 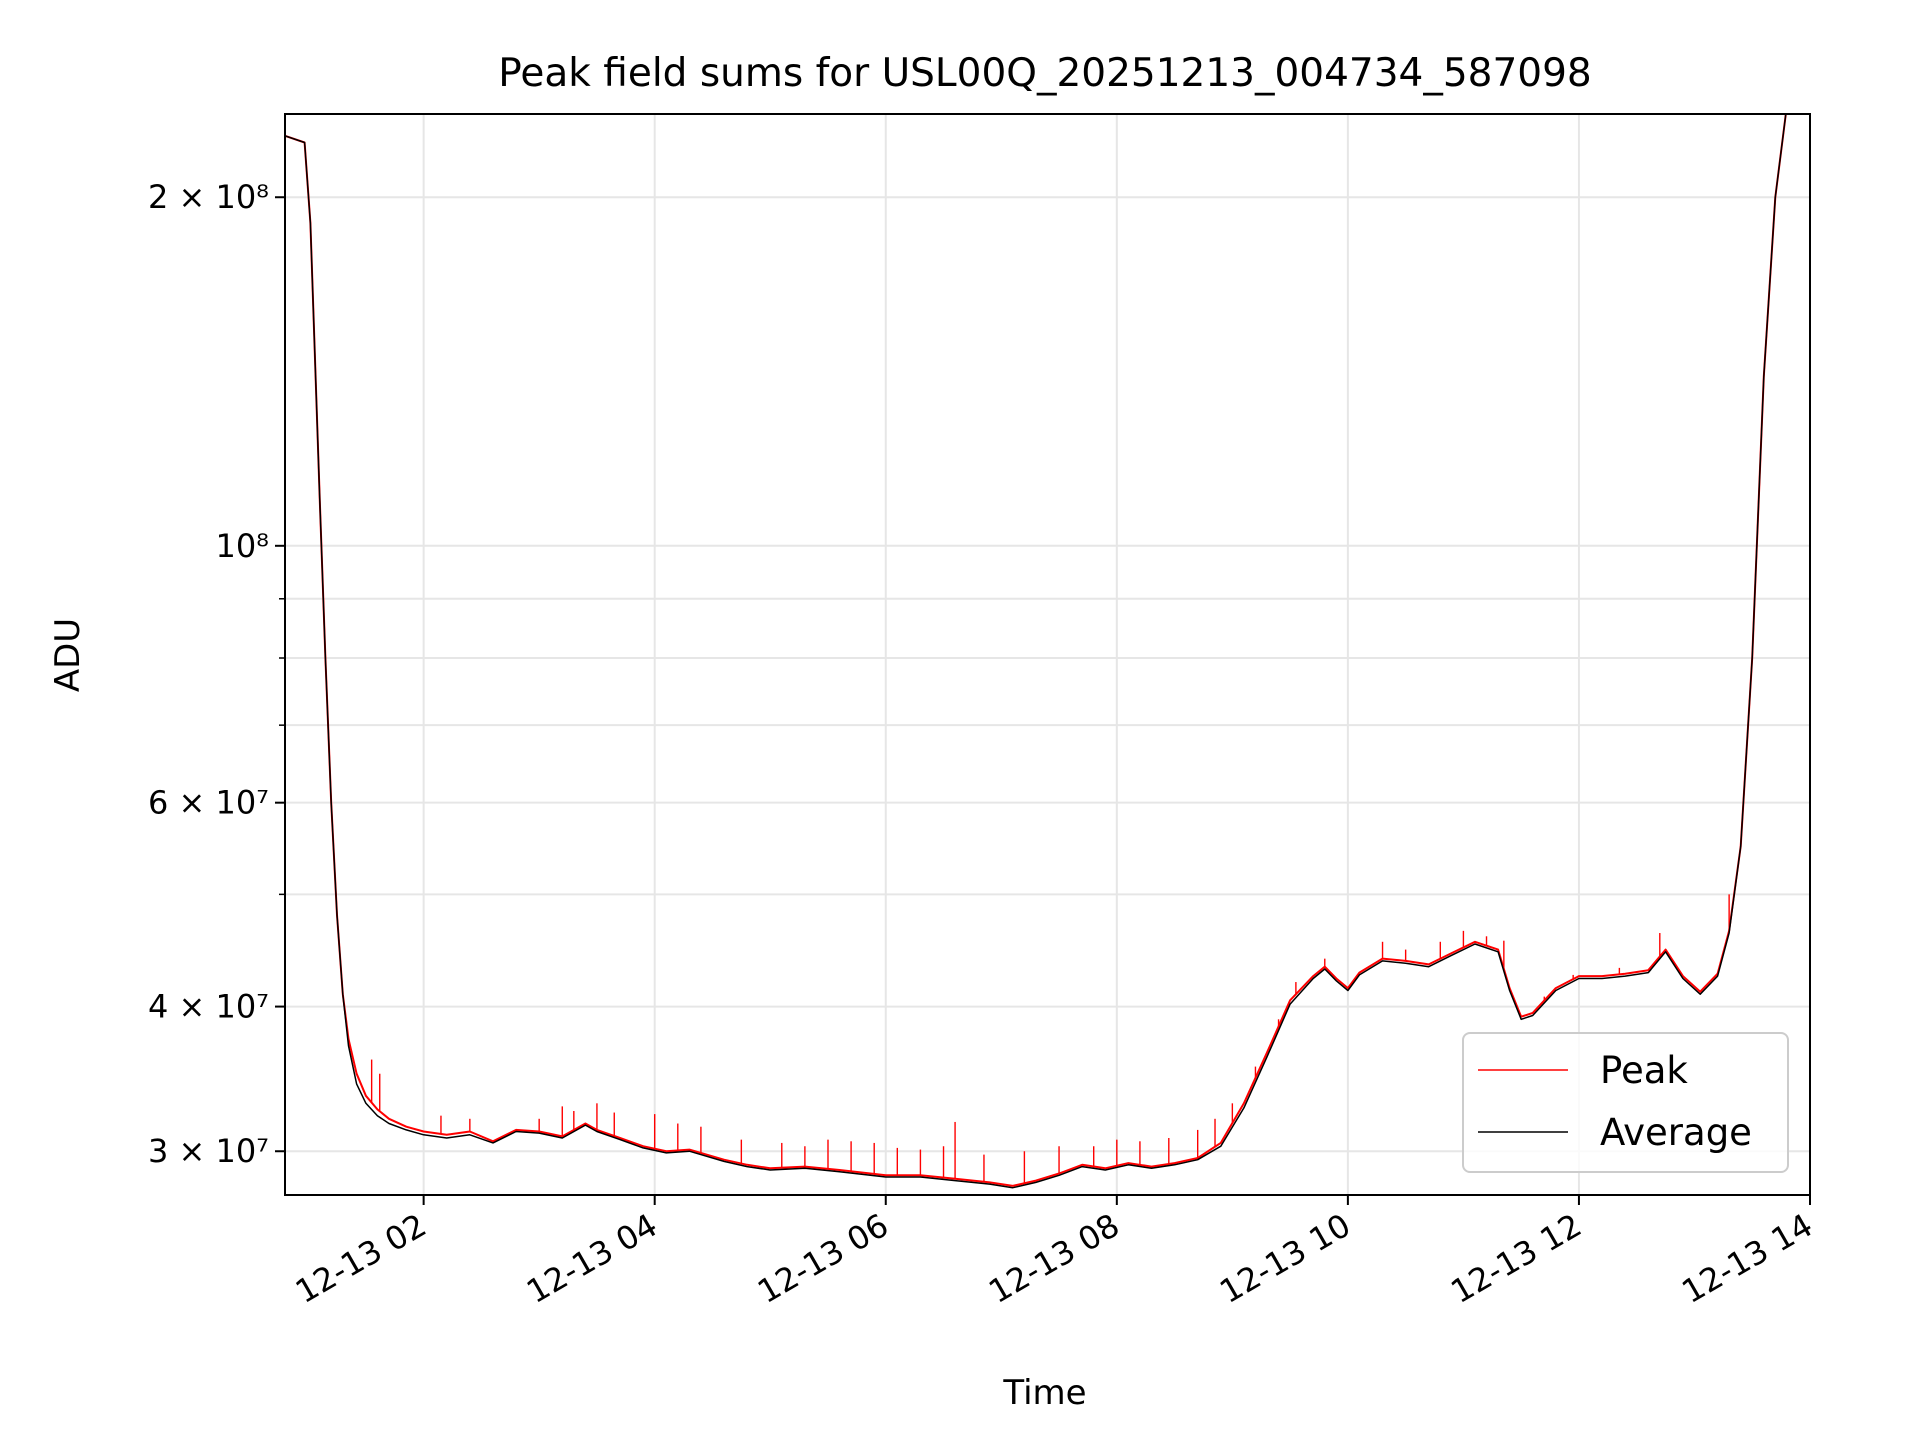 I want to click on legend: Peak Average, so click(x=1625, y=1102).